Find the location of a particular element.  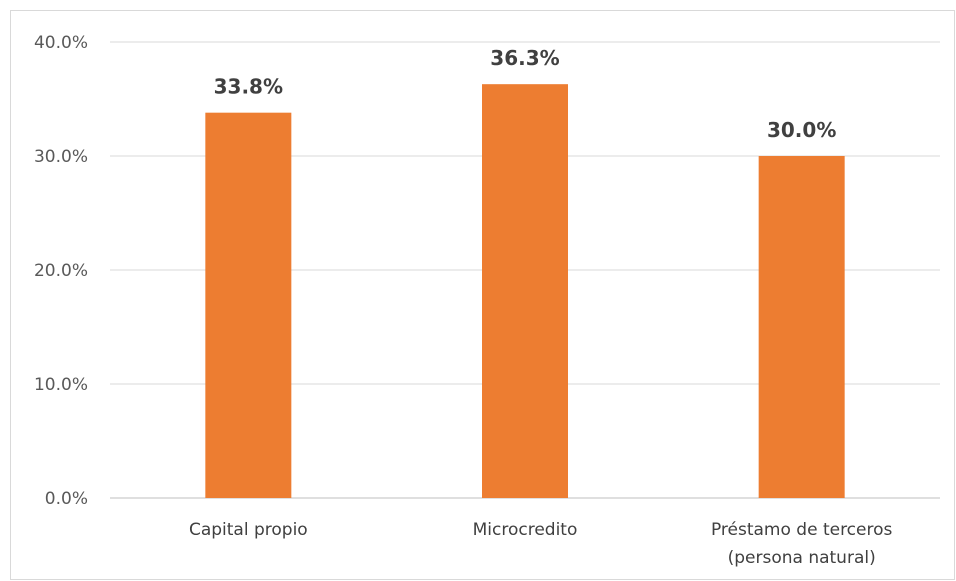

data-label: 30.0% is located at coordinates (801, 130).